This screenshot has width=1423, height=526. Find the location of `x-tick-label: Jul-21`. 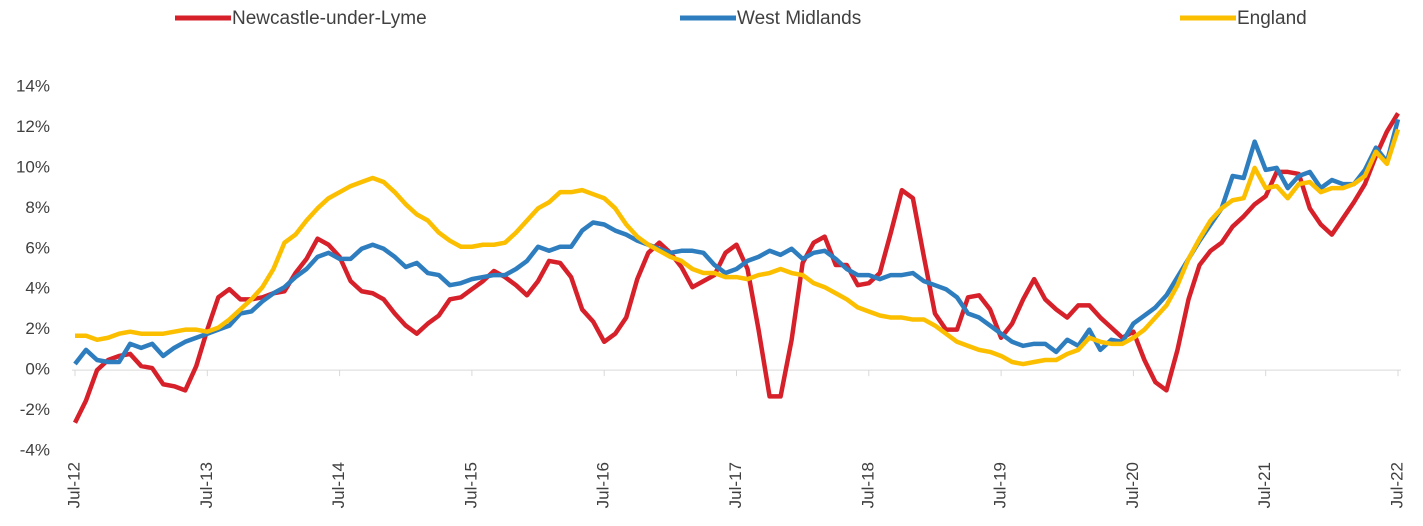

x-tick-label: Jul-21 is located at coordinates (1264, 485).